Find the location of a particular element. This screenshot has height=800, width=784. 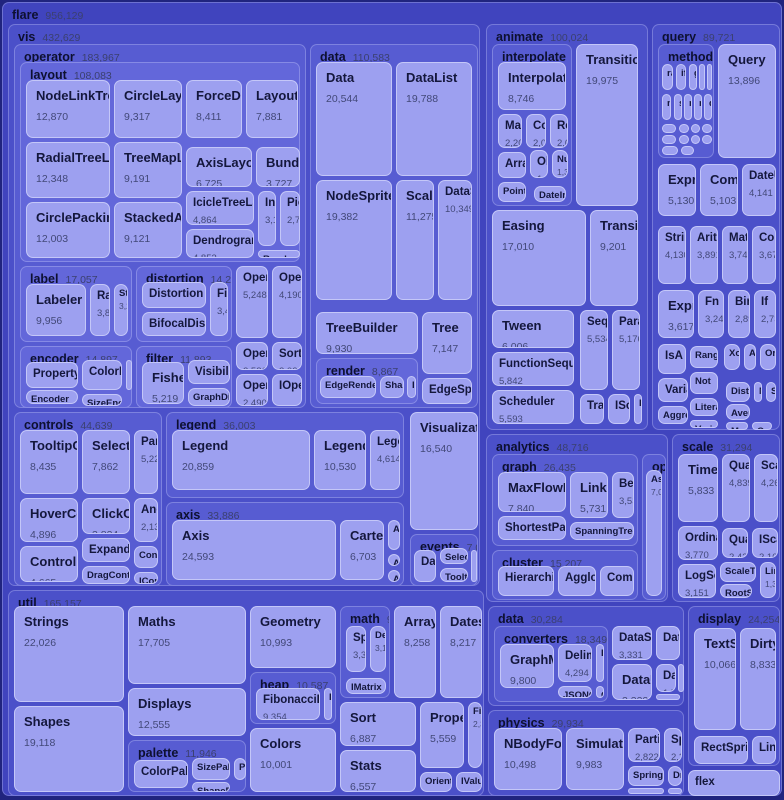

treemap-cell-GraphMLConverter: GraphMLConverter 9,800 is located at coordinates (527, 666).